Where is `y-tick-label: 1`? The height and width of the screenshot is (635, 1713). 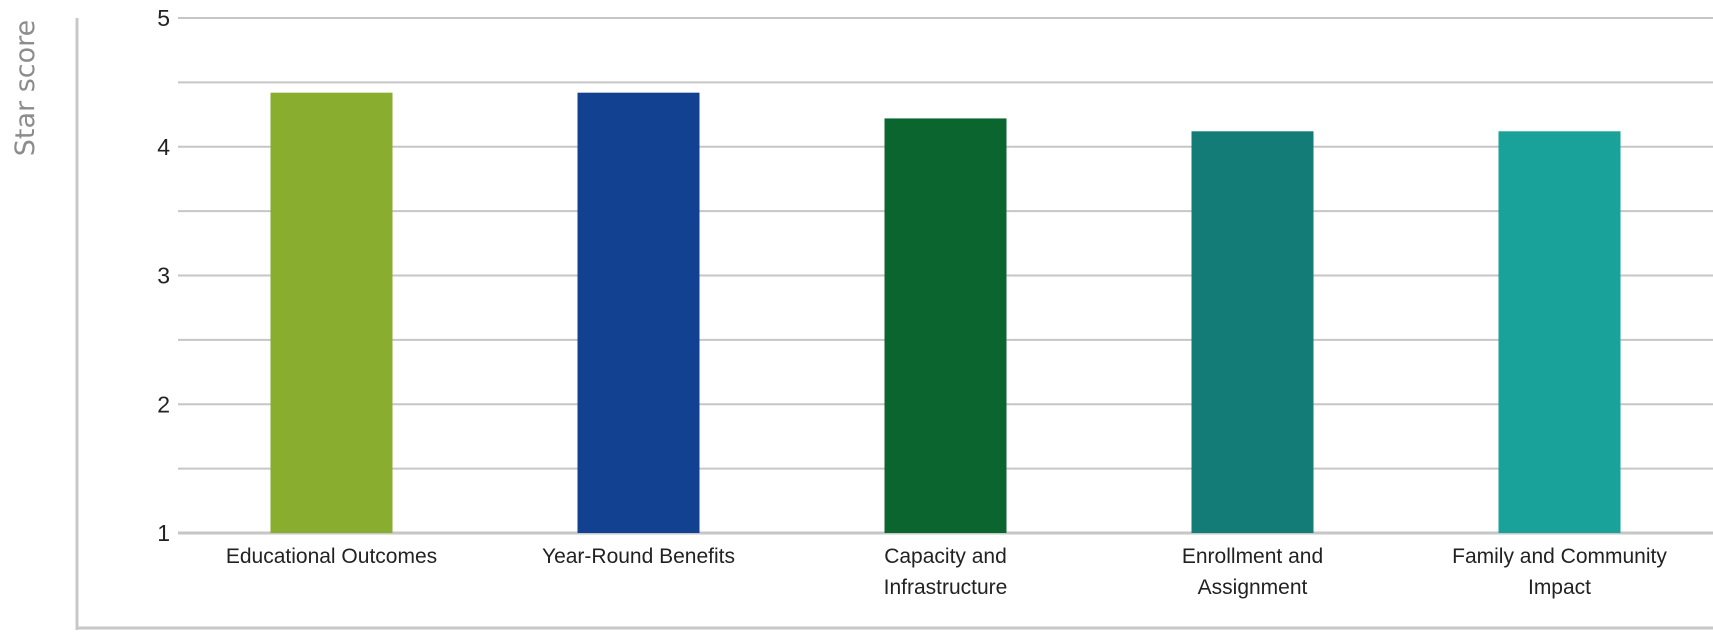 y-tick-label: 1 is located at coordinates (163, 533).